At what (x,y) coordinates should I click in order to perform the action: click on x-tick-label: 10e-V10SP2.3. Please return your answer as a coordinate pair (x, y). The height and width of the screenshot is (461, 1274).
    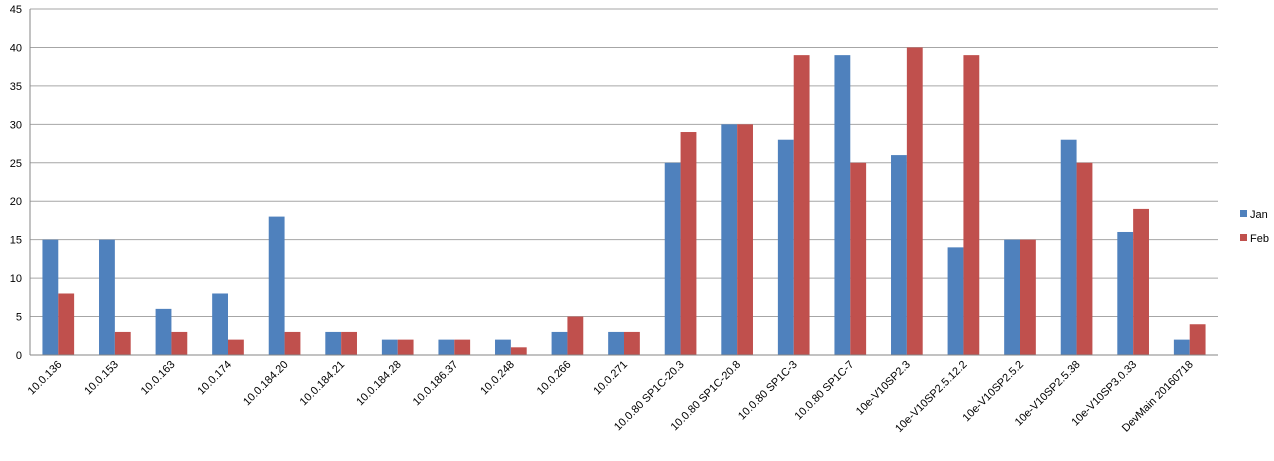
    Looking at the image, I should click on (883, 388).